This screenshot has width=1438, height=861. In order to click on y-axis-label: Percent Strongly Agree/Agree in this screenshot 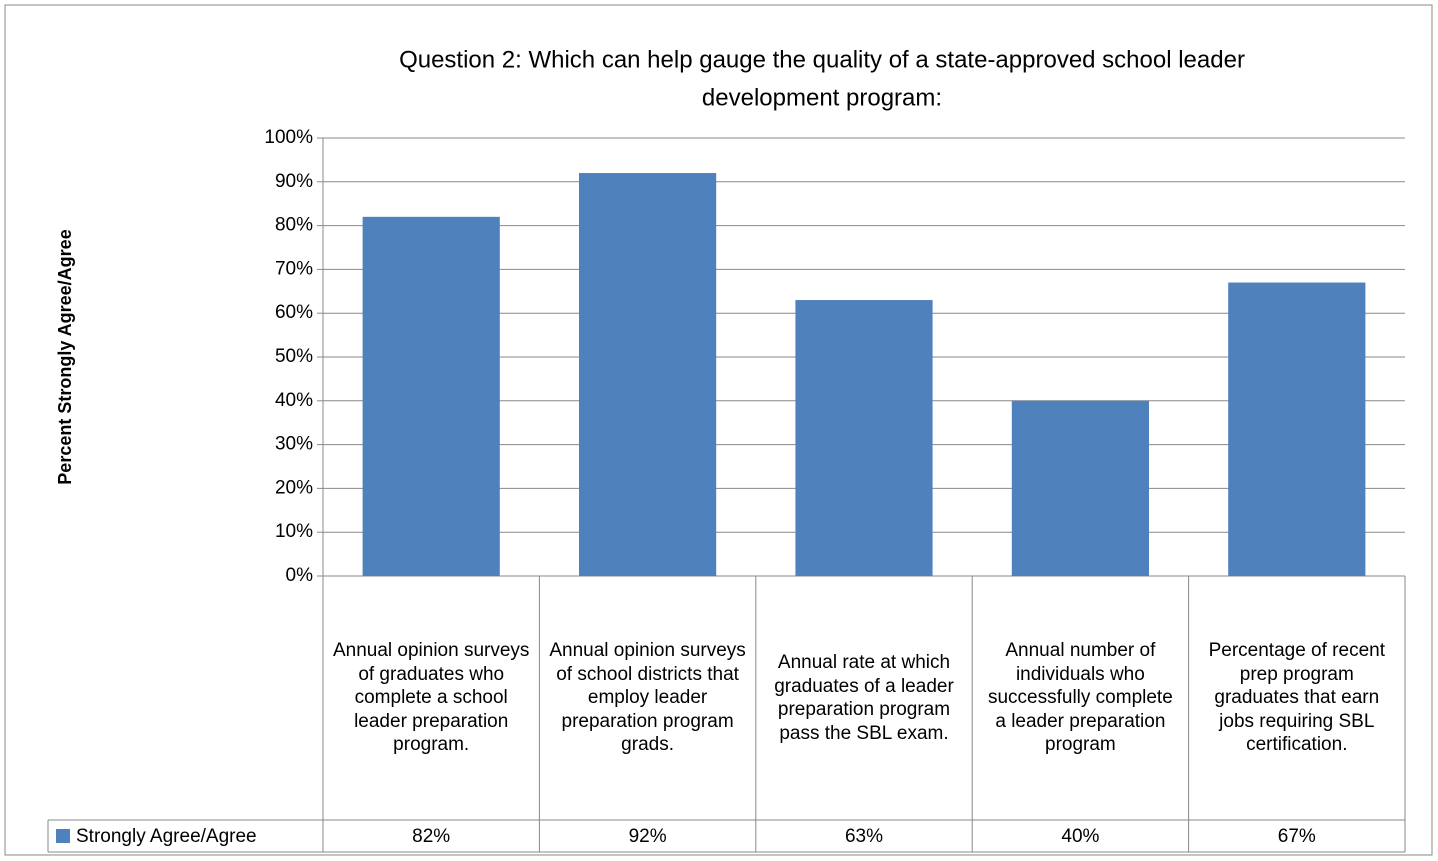, I will do `click(65, 356)`.